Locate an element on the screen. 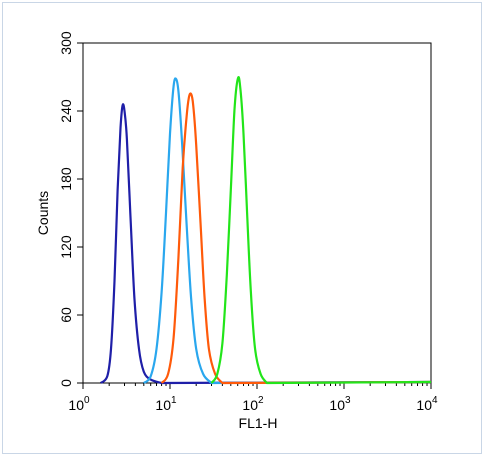 The height and width of the screenshot is (457, 486). y-tick-label: 240 is located at coordinates (66, 111).